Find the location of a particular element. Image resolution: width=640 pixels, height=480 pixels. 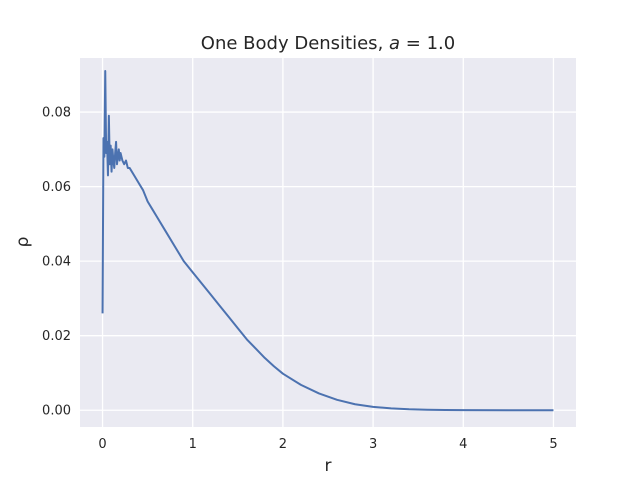

x-axis-label: r is located at coordinates (328, 466).